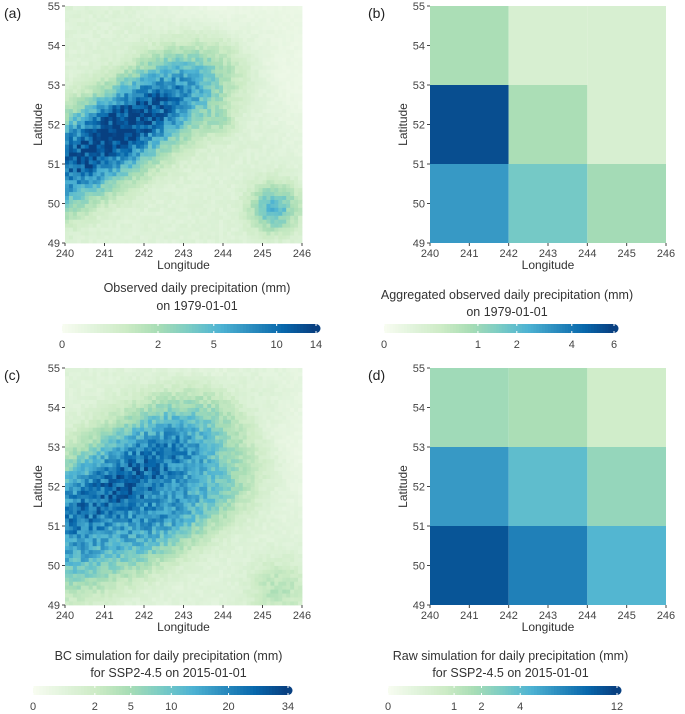  Describe the element at coordinates (469, 254) in the screenshot. I see `x-tick-label: 241` at that location.